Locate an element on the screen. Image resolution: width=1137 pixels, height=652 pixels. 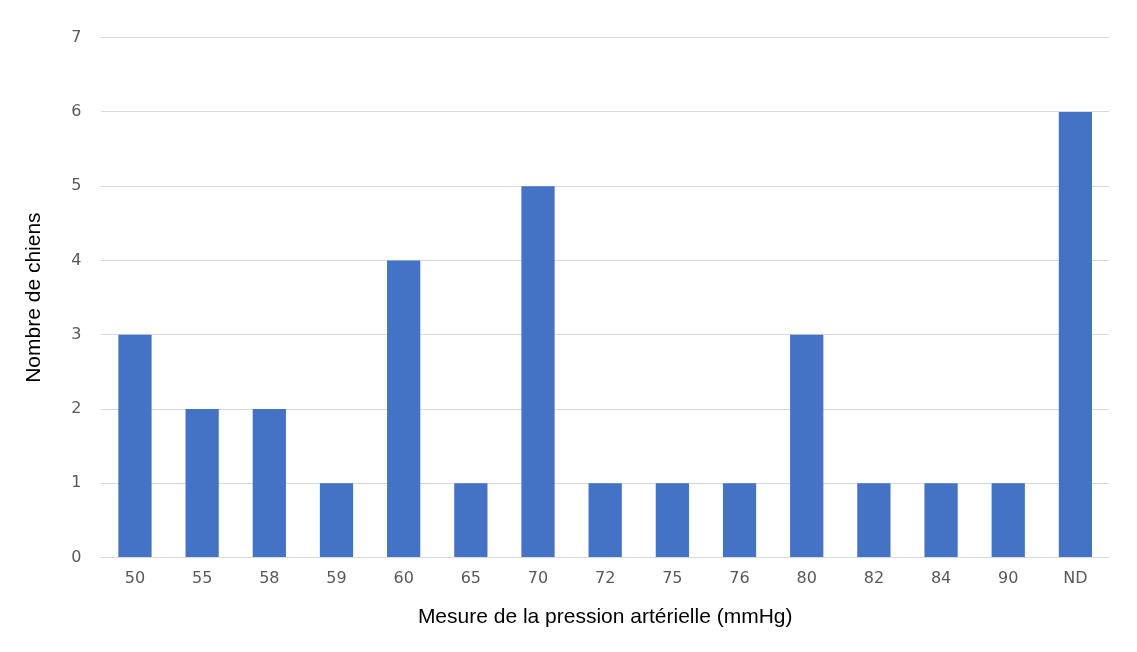
y-tick-label: 5 is located at coordinates (76, 185).